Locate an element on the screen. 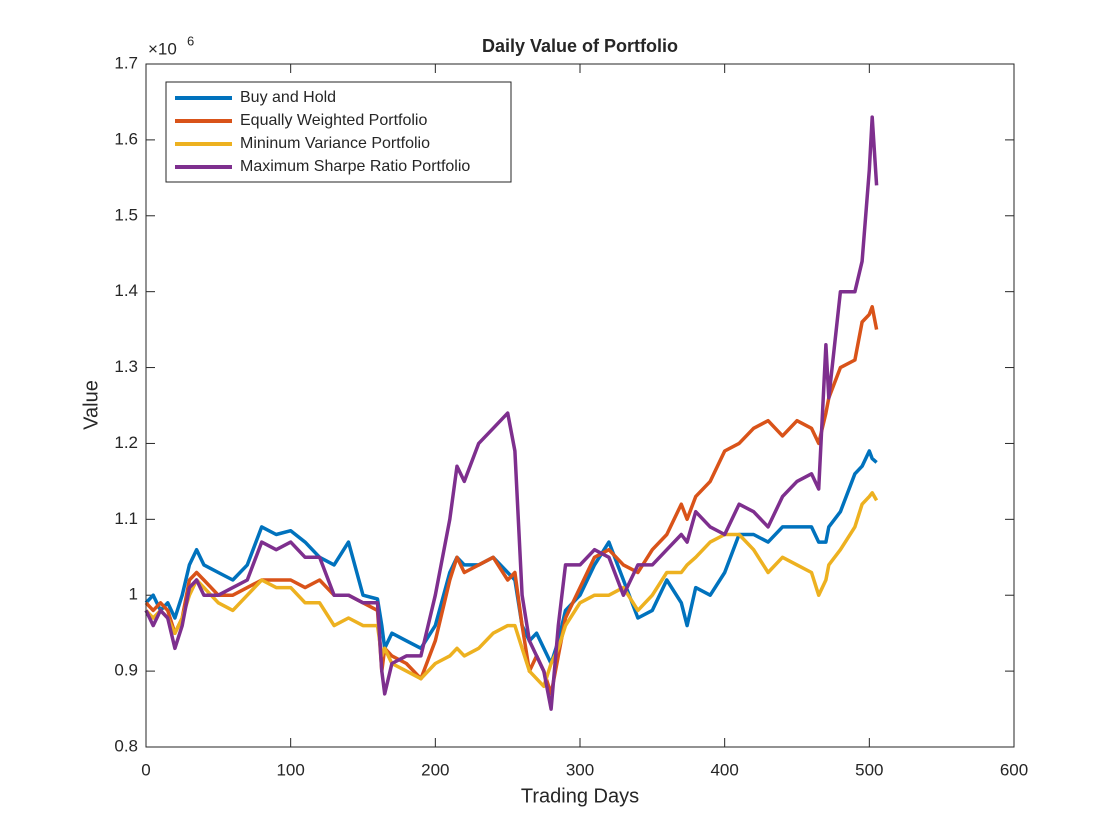 The image size is (1120, 840). y-axis-label: Value is located at coordinates (91, 405).